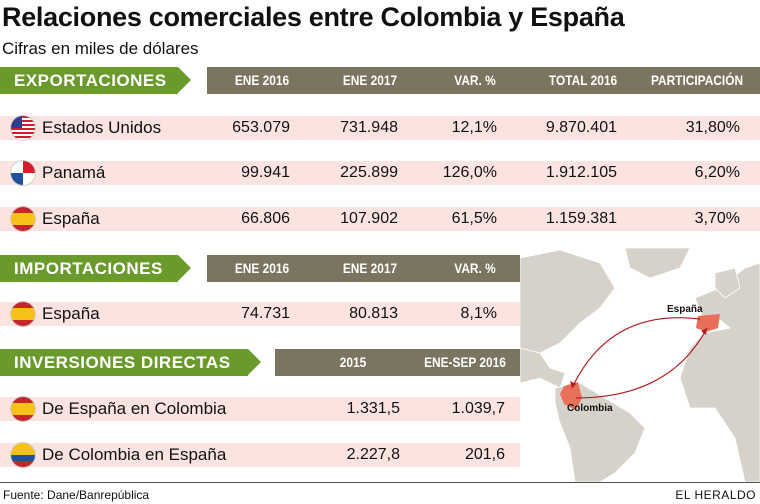 This screenshot has height=504, width=760. I want to click on cell: 107.902, so click(369, 218).